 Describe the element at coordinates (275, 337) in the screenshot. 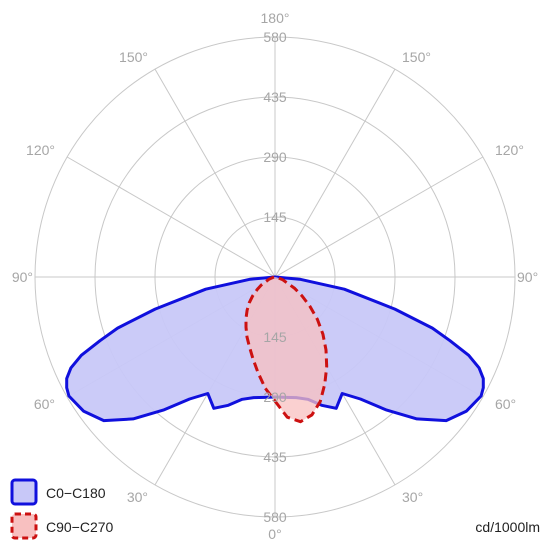

I see `ring-label-bottom: 145` at that location.